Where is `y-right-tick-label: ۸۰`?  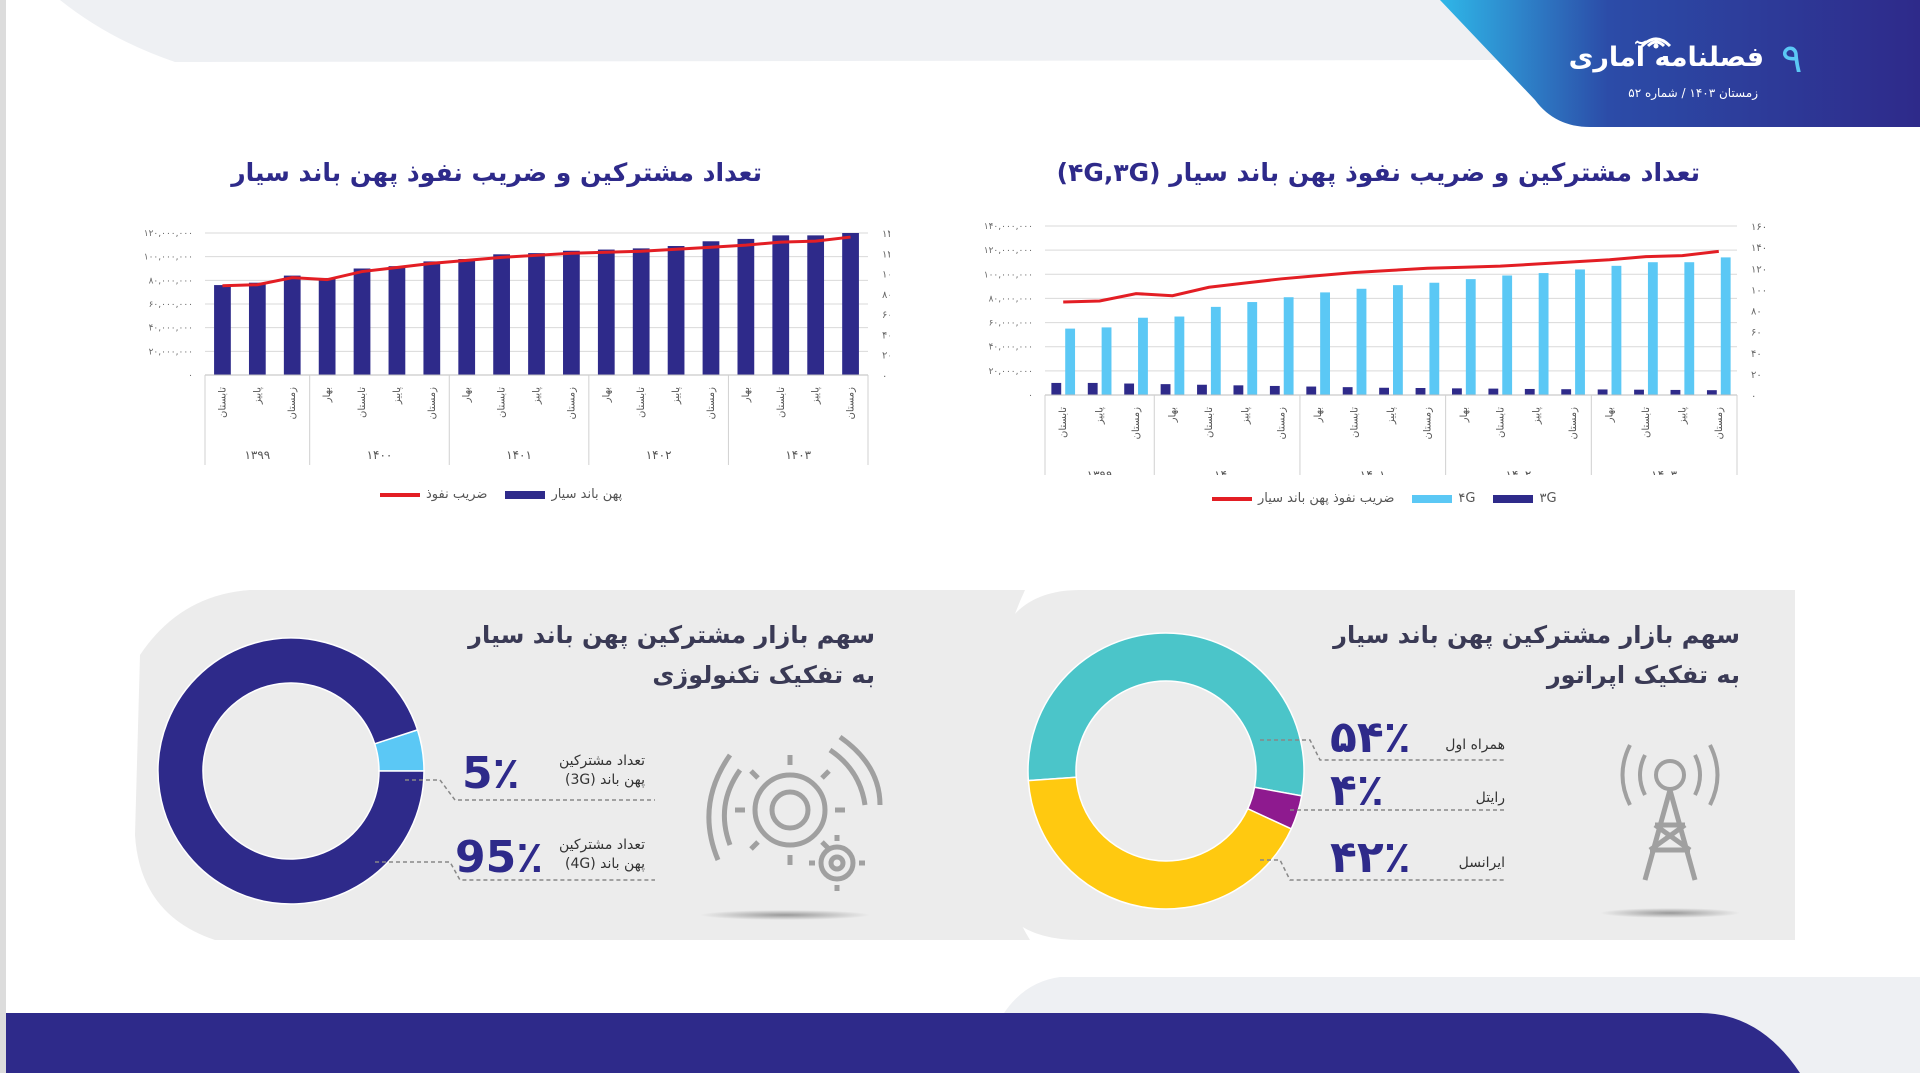
y-right-tick-label: ۸۰ is located at coordinates (1756, 312).